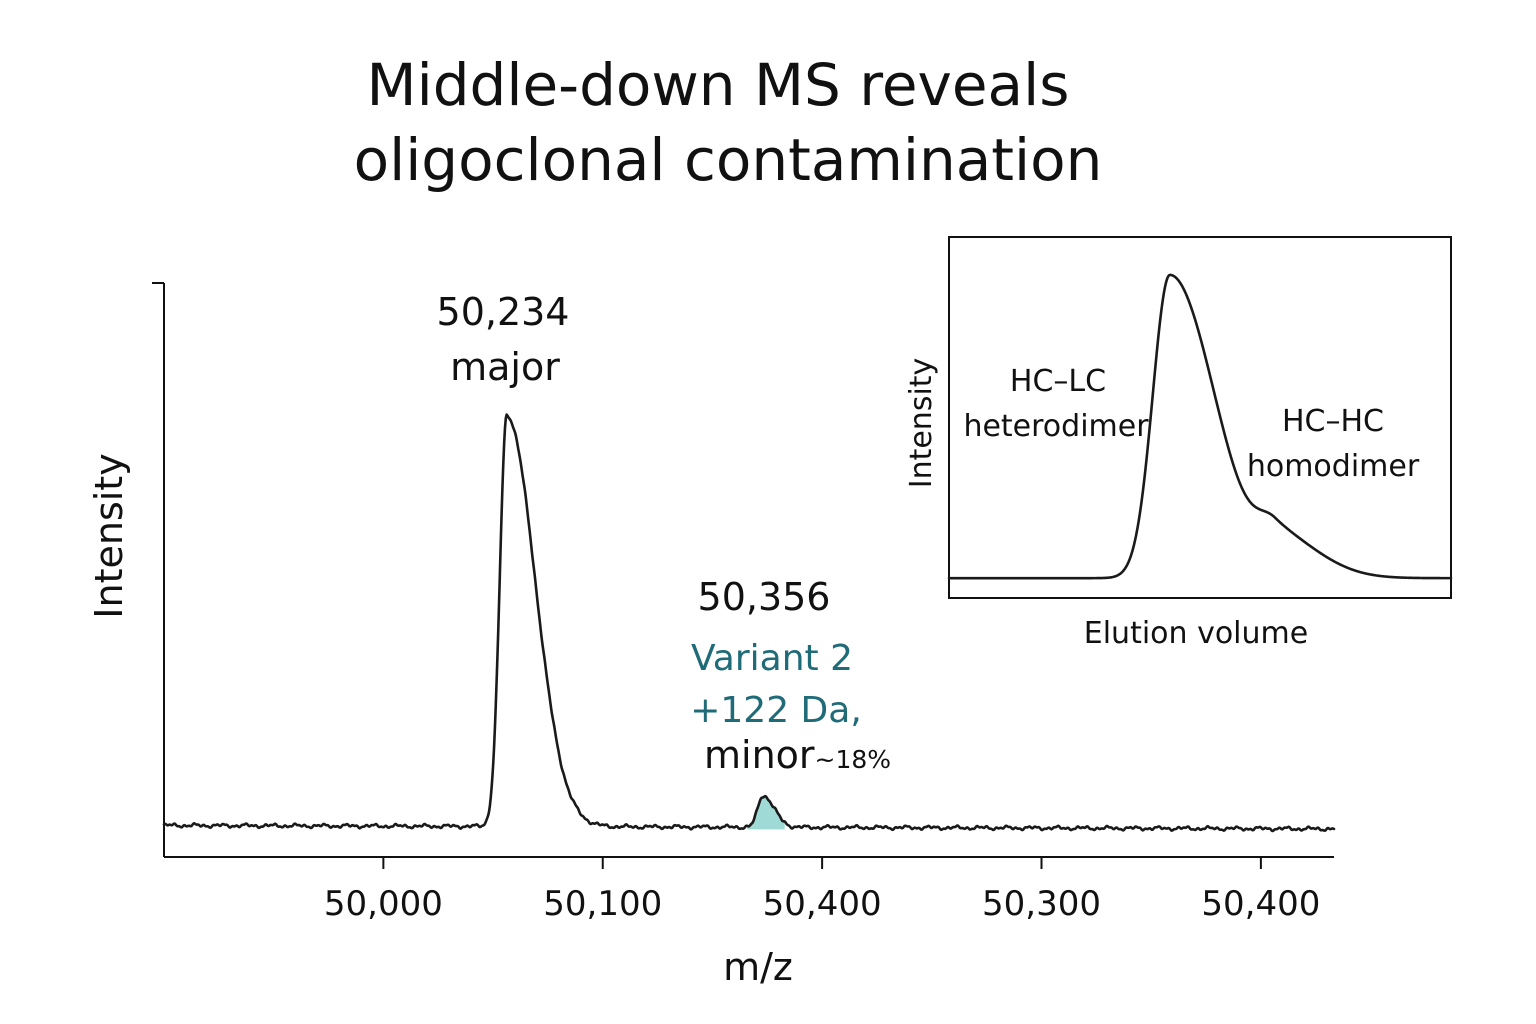 The image size is (1536, 1024). I want to click on inset-y-axis-label: Intensity, so click(921, 423).